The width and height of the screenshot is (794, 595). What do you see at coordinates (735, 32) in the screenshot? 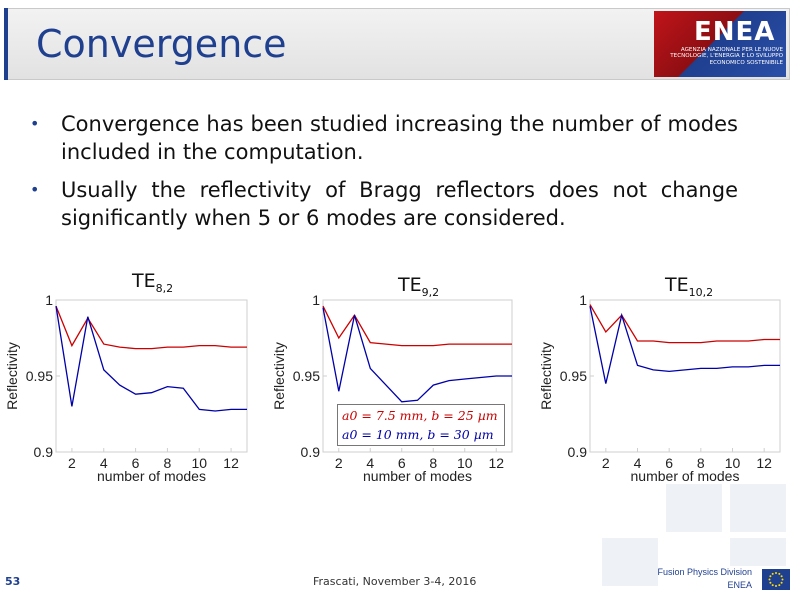
I see `logo-name: ENEA` at bounding box center [735, 32].